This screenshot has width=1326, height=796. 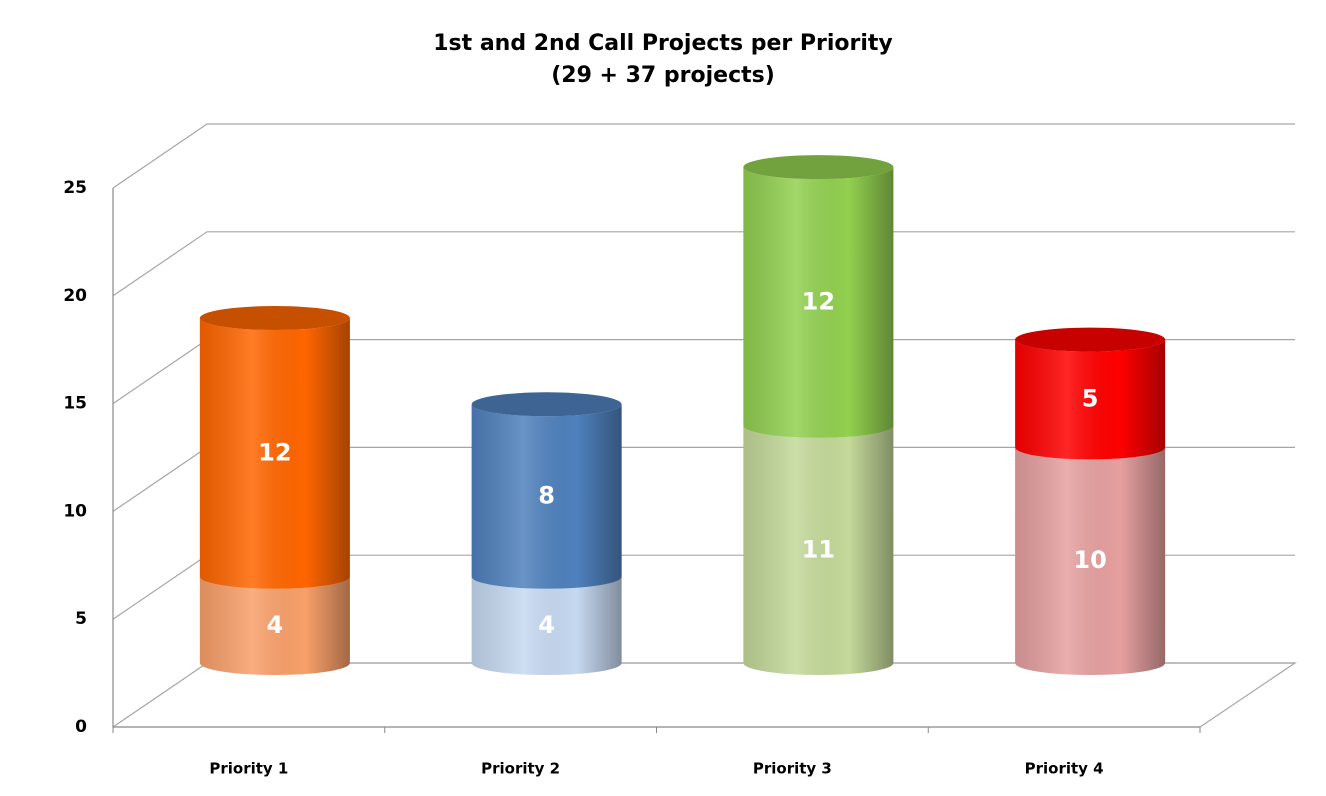 What do you see at coordinates (663, 43) in the screenshot?
I see `chart-title: 1st and 2nd Call Projects per Priority` at bounding box center [663, 43].